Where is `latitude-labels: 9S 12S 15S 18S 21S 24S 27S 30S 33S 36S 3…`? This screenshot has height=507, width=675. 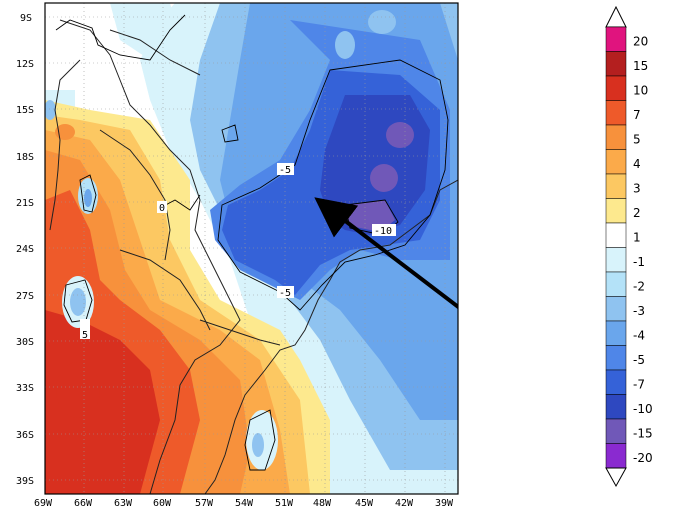
latitude-labels: 9S 12S 15S 18S 21S 24S 27S 30S 33S 36S 3… is located at coordinates (25, 250).